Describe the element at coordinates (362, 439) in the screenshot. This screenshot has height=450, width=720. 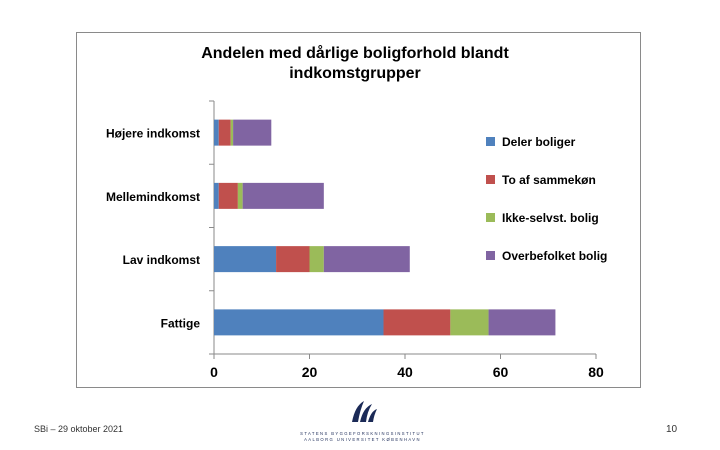
I see `logo-text-line2: AALBORG UNIVERSITET KØBENHAVN` at that location.